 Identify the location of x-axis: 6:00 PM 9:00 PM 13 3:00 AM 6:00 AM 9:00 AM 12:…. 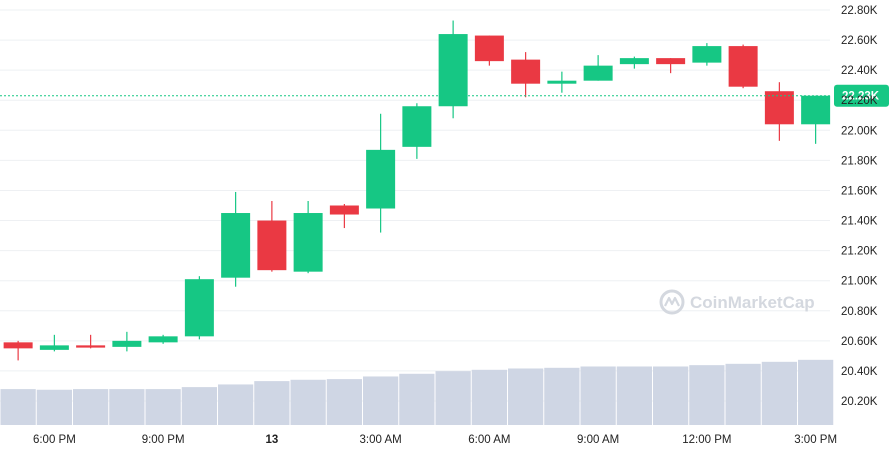
(435, 440).